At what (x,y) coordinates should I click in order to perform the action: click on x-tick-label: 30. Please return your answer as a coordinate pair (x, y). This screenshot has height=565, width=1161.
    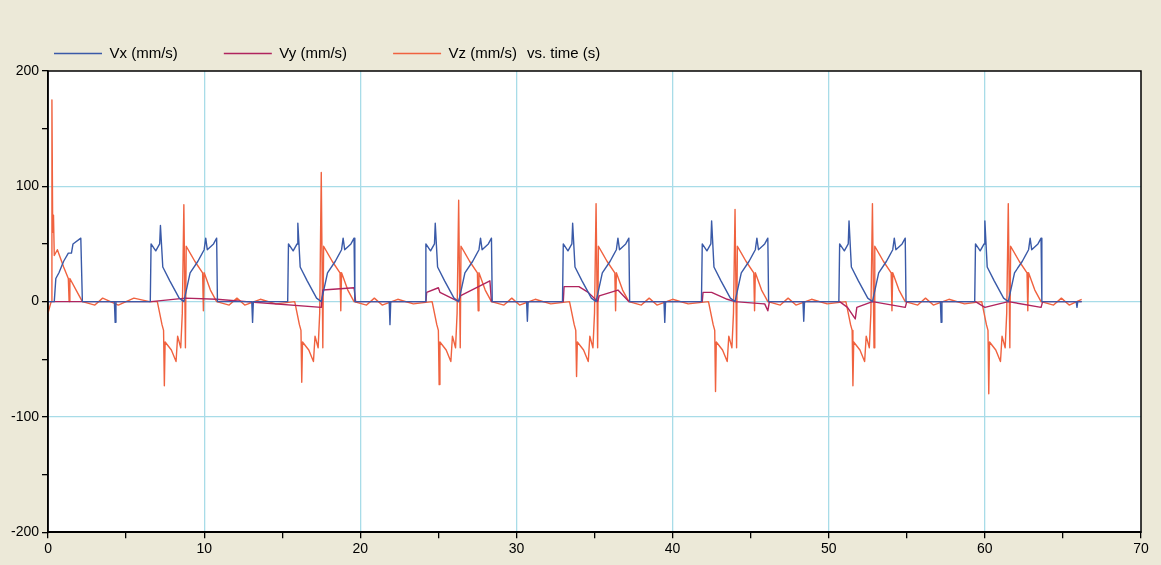
    Looking at the image, I should click on (516, 548).